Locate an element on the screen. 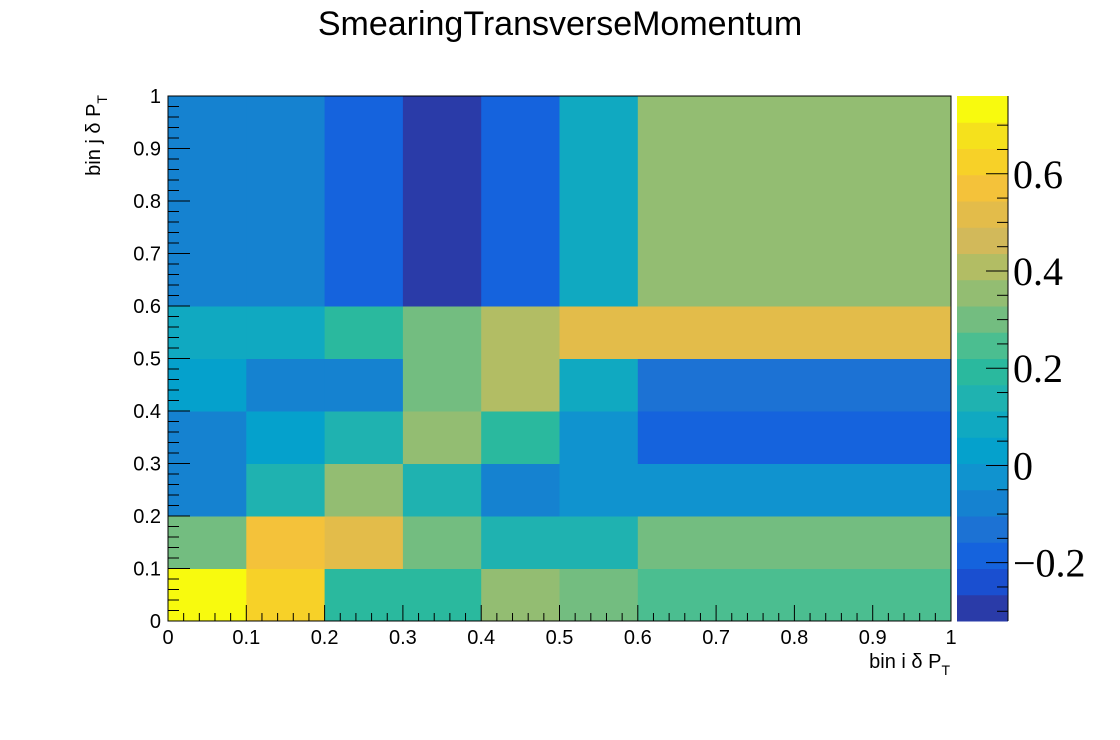  y-axis-label-main: bin j δ P is located at coordinates (94, 140).